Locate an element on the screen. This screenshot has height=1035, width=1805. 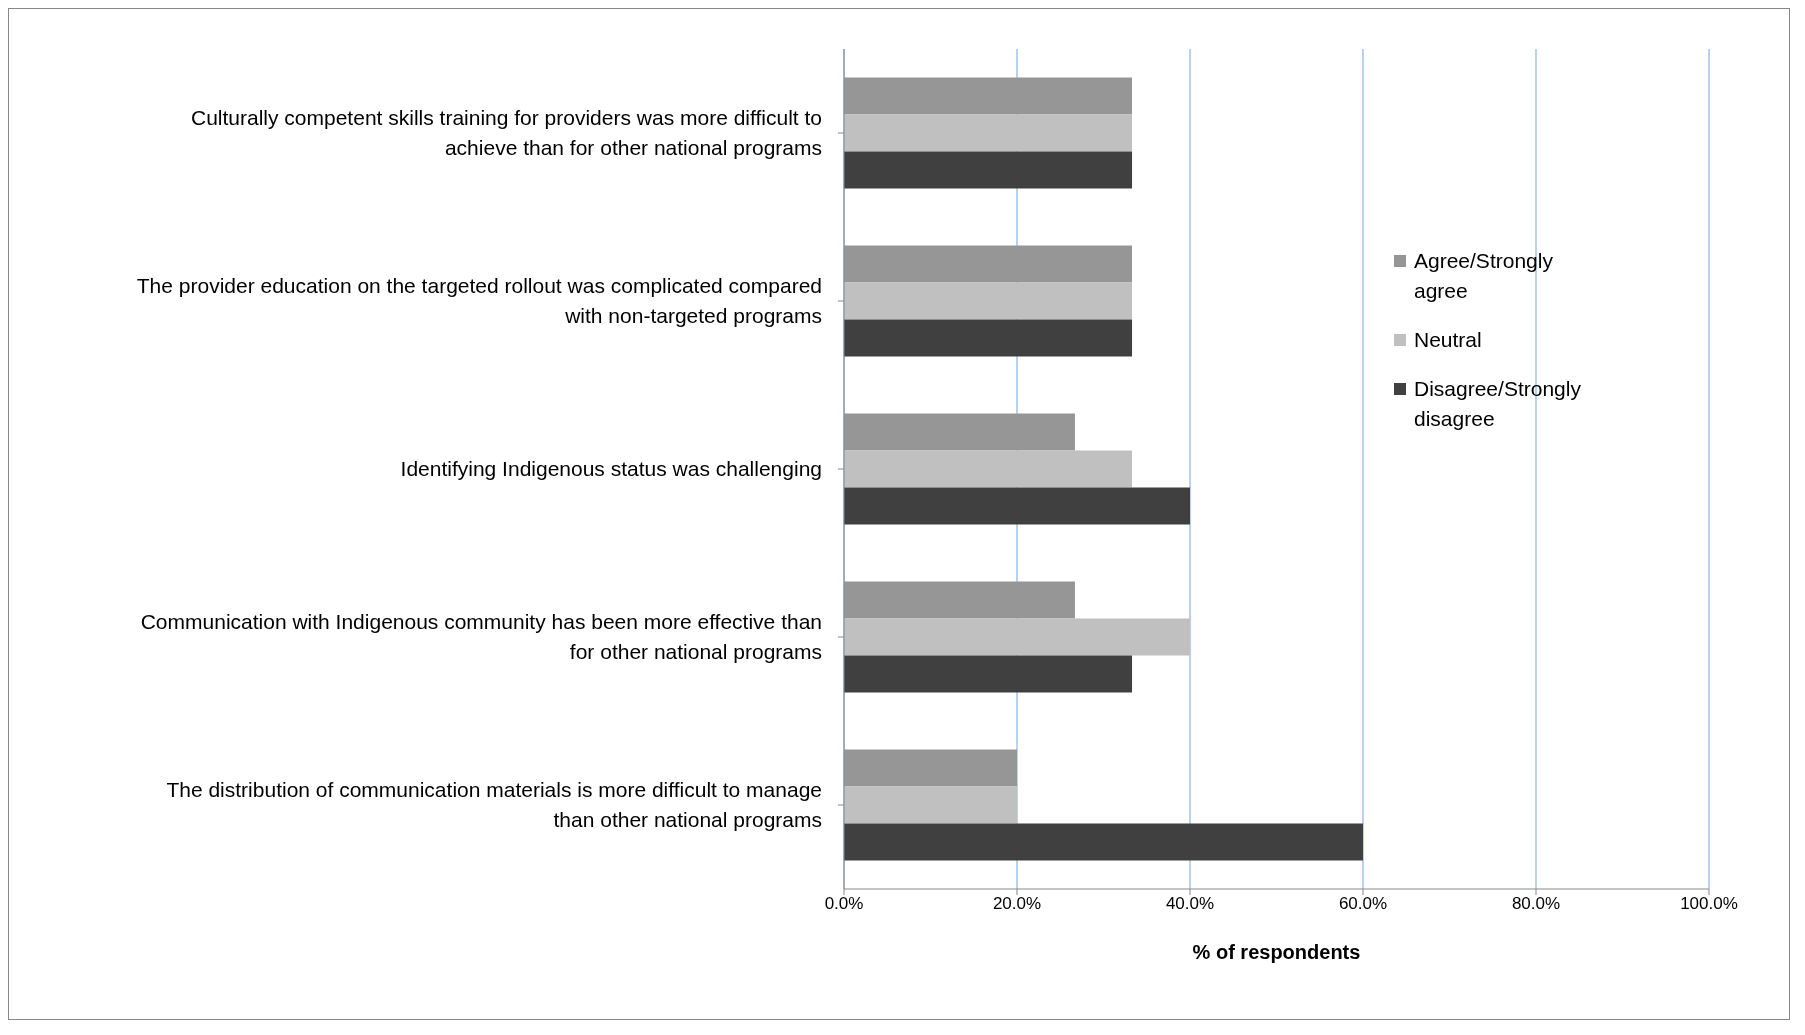
y-tick-label: The distribution of communication materials is more difficult to manage than other national programs is located at coordinates (494, 804).